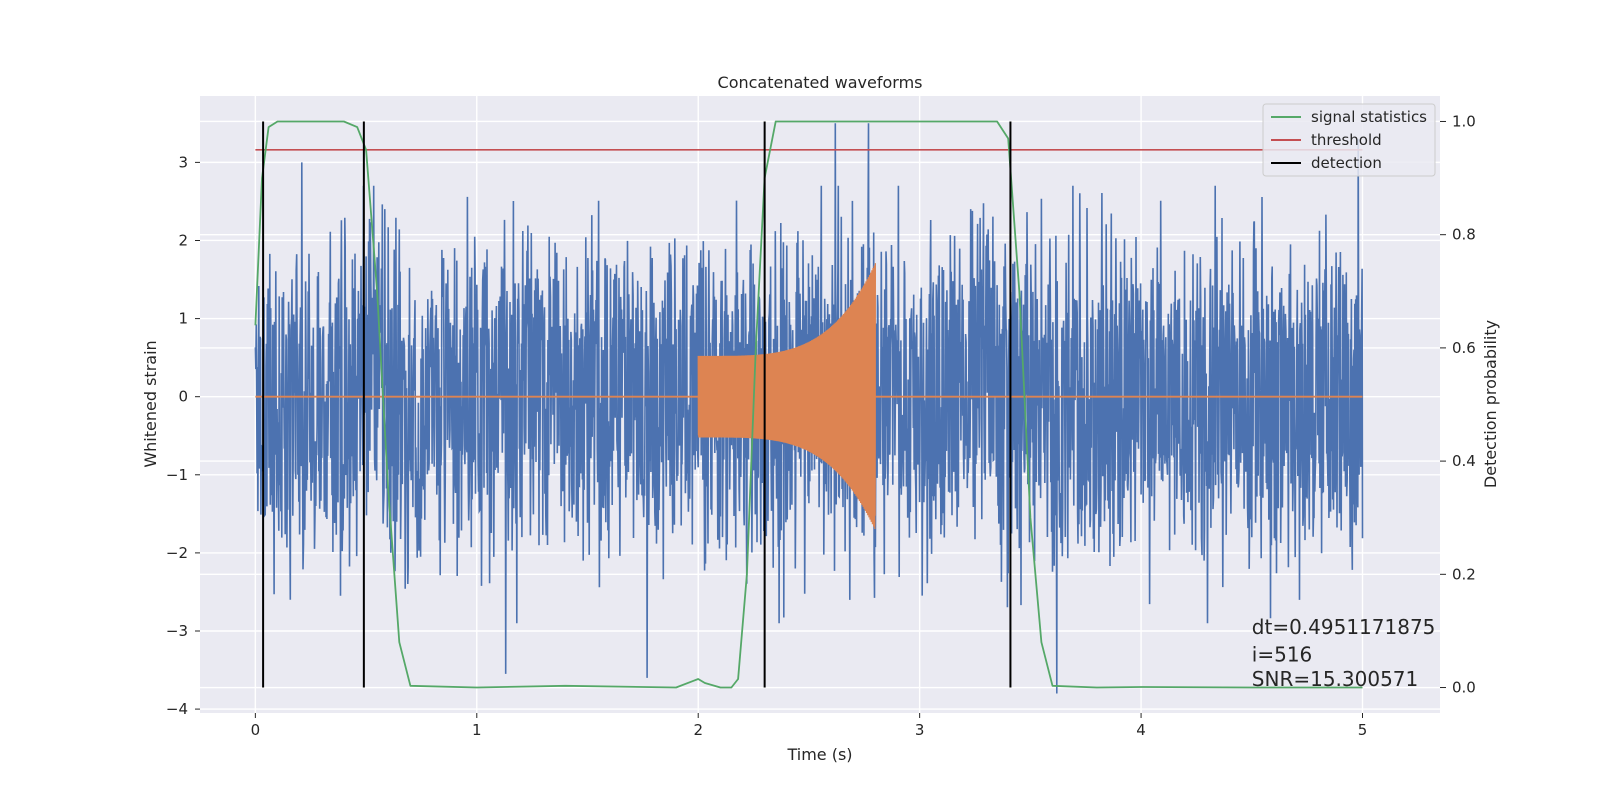 The image size is (1600, 800). I want to click on y-right-tick-label: 0.8, so click(1464, 235).